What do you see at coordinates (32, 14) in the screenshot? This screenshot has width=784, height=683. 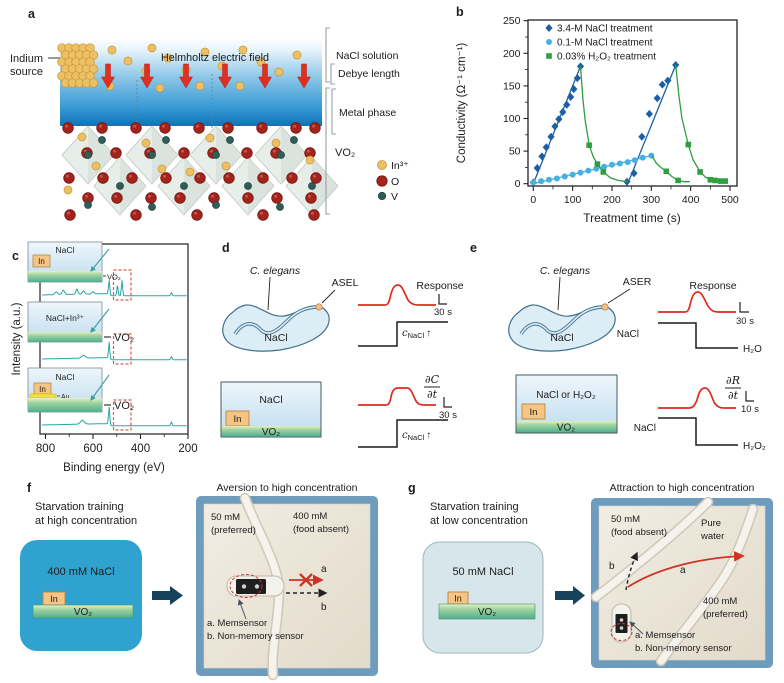 I see `panel-label-a: a` at bounding box center [32, 14].